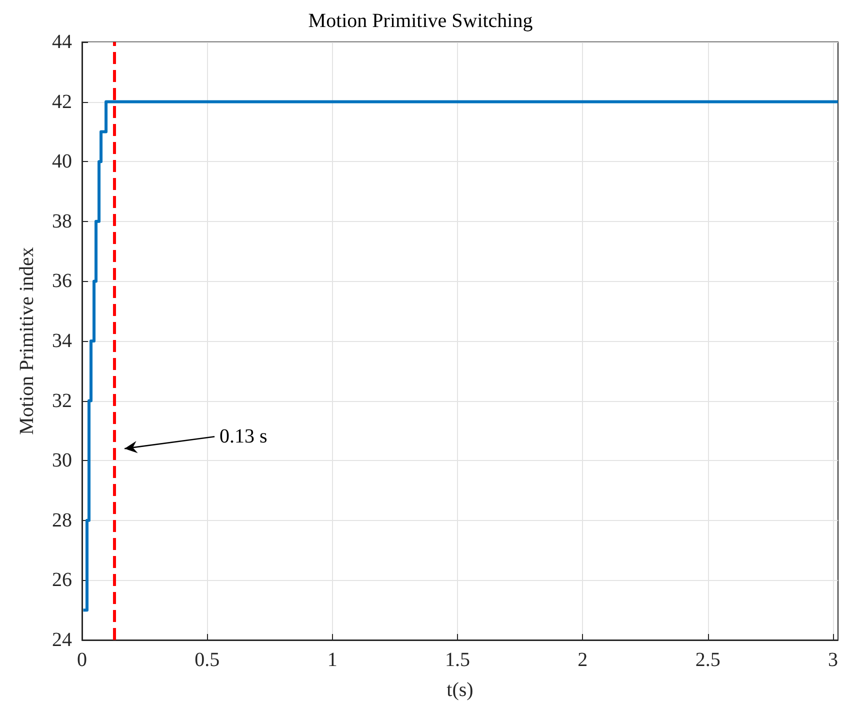 The height and width of the screenshot is (715, 841). What do you see at coordinates (420, 21) in the screenshot?
I see `chart-title: Motion Primitive Switching` at bounding box center [420, 21].